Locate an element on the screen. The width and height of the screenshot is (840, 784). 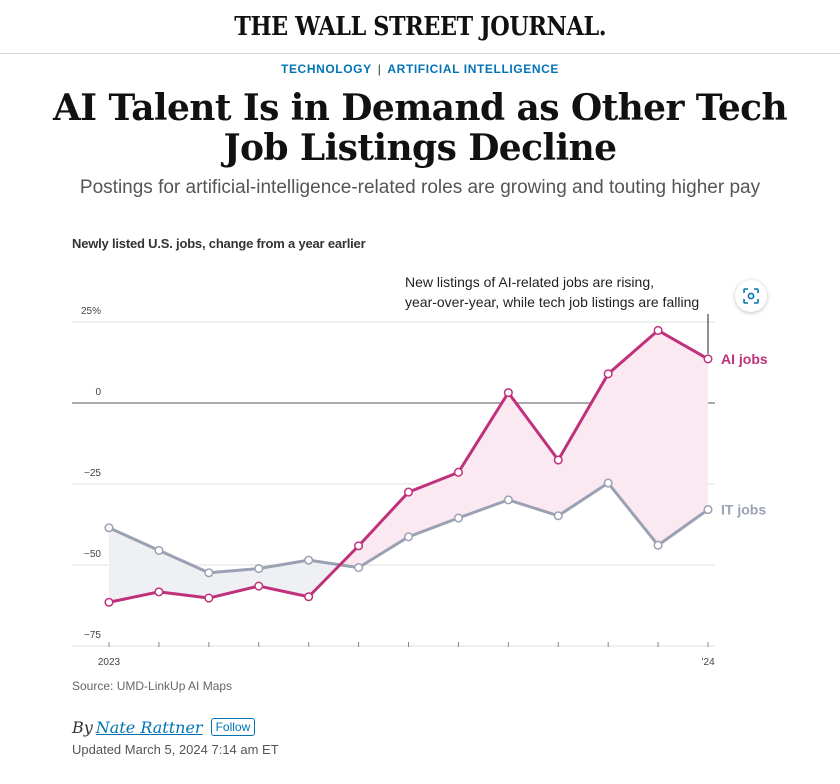
x-tick-label: 2023 is located at coordinates (109, 662).